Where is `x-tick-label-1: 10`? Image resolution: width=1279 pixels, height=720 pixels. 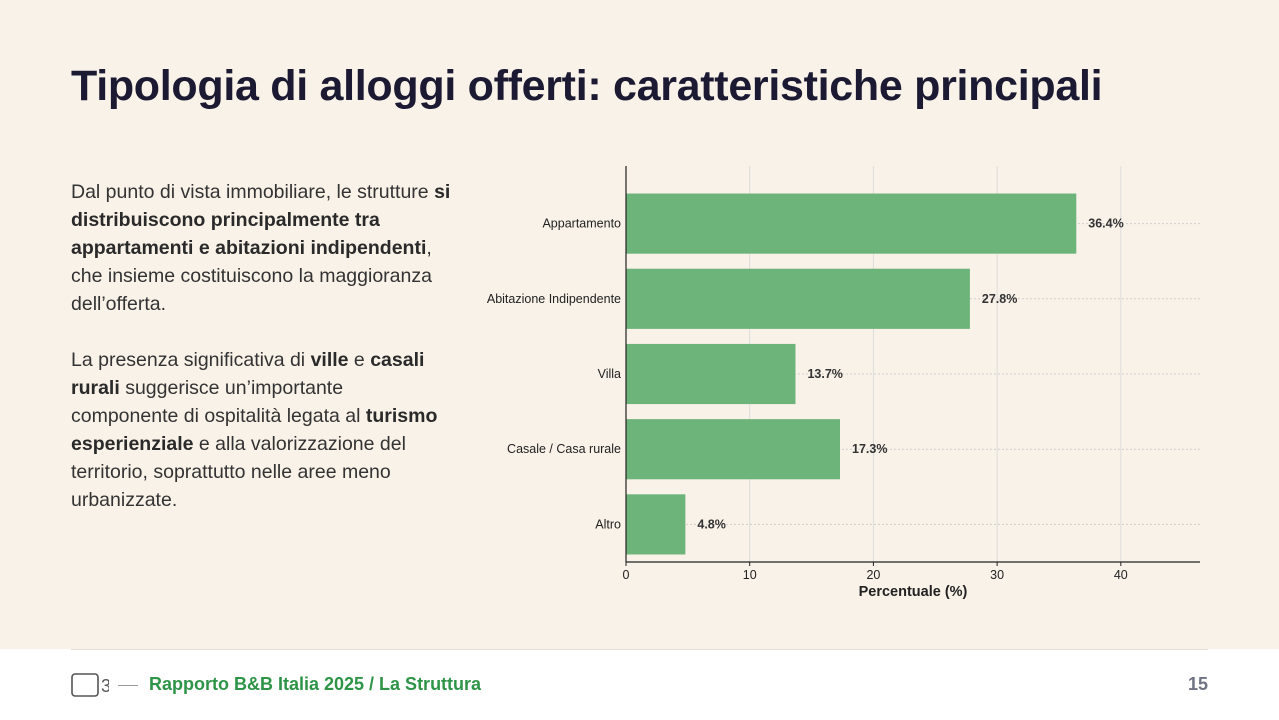 x-tick-label-1: 10 is located at coordinates (750, 575).